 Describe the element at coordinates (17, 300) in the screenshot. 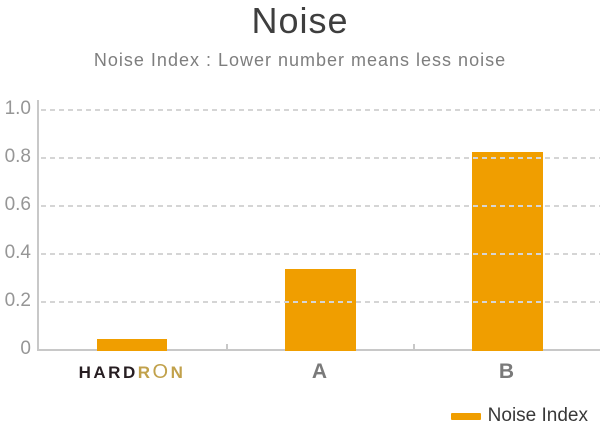

I see `y-tick-label: 0.2` at that location.